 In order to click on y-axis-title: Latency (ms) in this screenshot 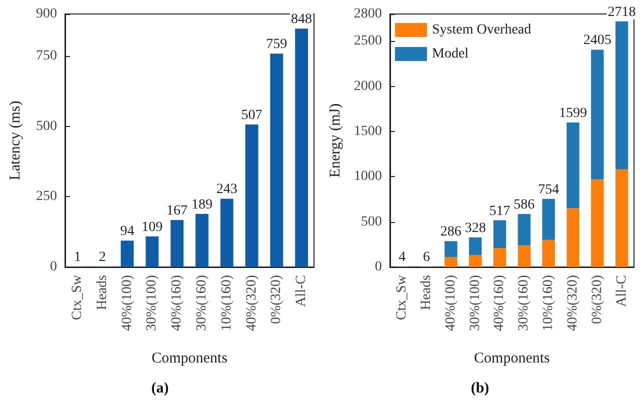, I will do `click(16, 140)`.